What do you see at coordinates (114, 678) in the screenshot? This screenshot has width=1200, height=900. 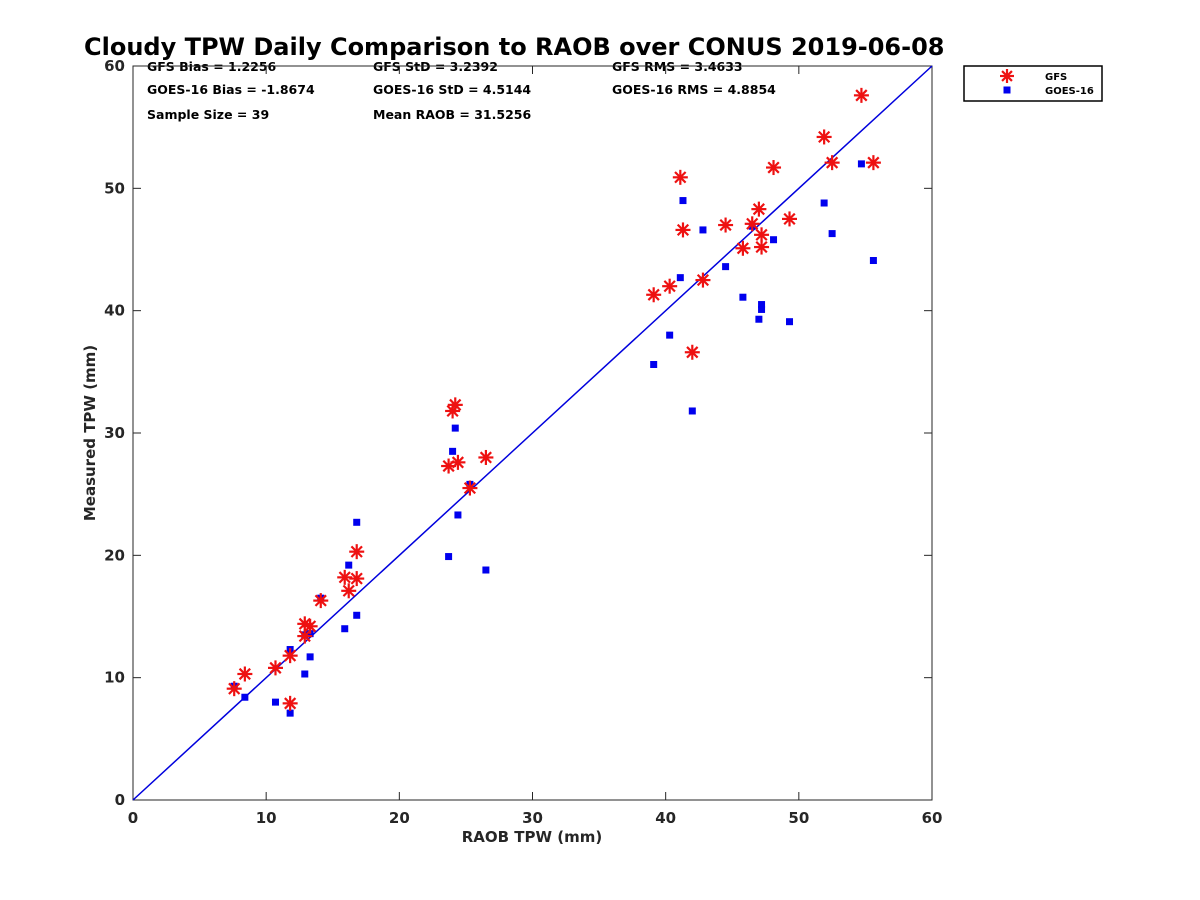 I see `y-tick-label: 10` at bounding box center [114, 678].